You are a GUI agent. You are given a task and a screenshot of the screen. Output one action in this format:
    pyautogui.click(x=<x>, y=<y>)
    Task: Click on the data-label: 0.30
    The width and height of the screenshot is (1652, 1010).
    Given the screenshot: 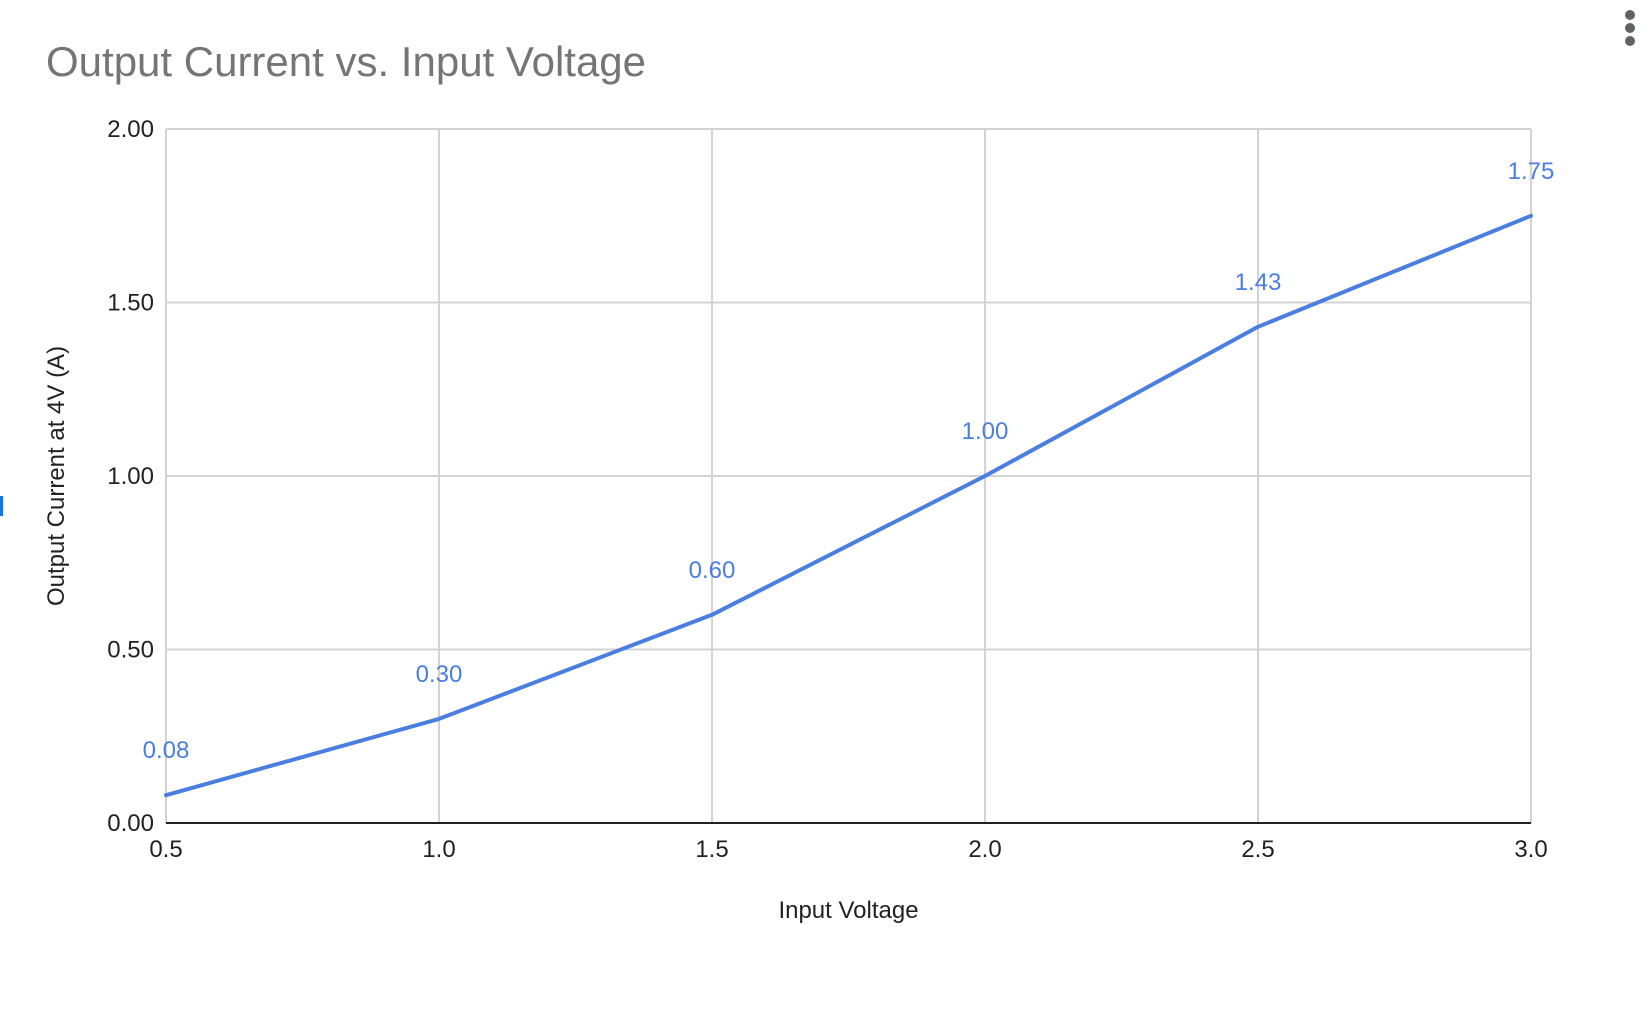 What is the action you would take?
    pyautogui.click(x=439, y=674)
    